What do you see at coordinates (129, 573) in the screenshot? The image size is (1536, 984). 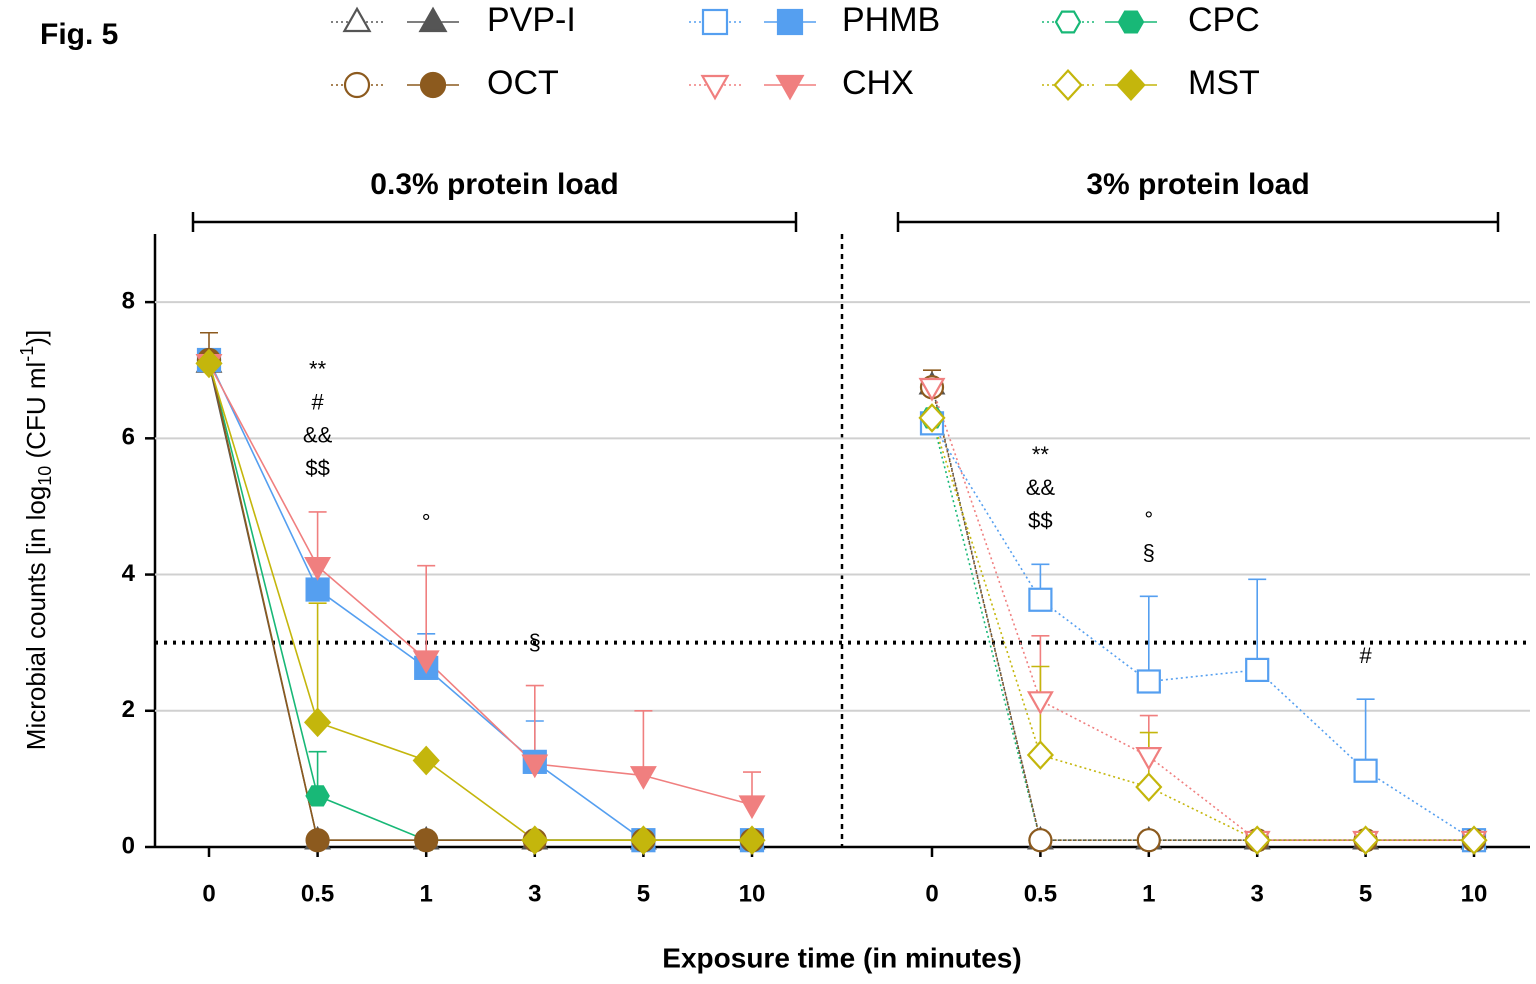 I see `y-tick-label: 4` at bounding box center [129, 573].